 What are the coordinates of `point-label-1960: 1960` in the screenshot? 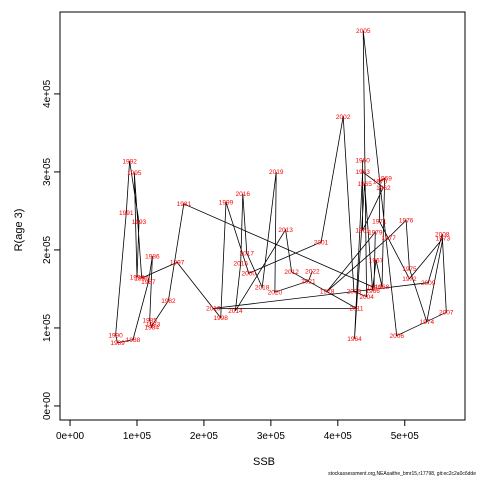 It's located at (362, 161).